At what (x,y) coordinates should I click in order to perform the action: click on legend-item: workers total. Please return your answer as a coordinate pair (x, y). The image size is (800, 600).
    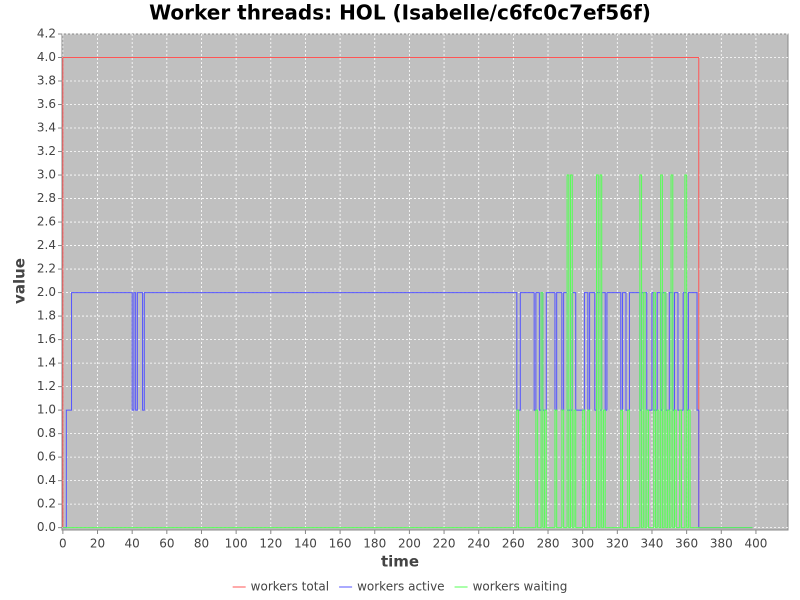
    Looking at the image, I should click on (280, 587).